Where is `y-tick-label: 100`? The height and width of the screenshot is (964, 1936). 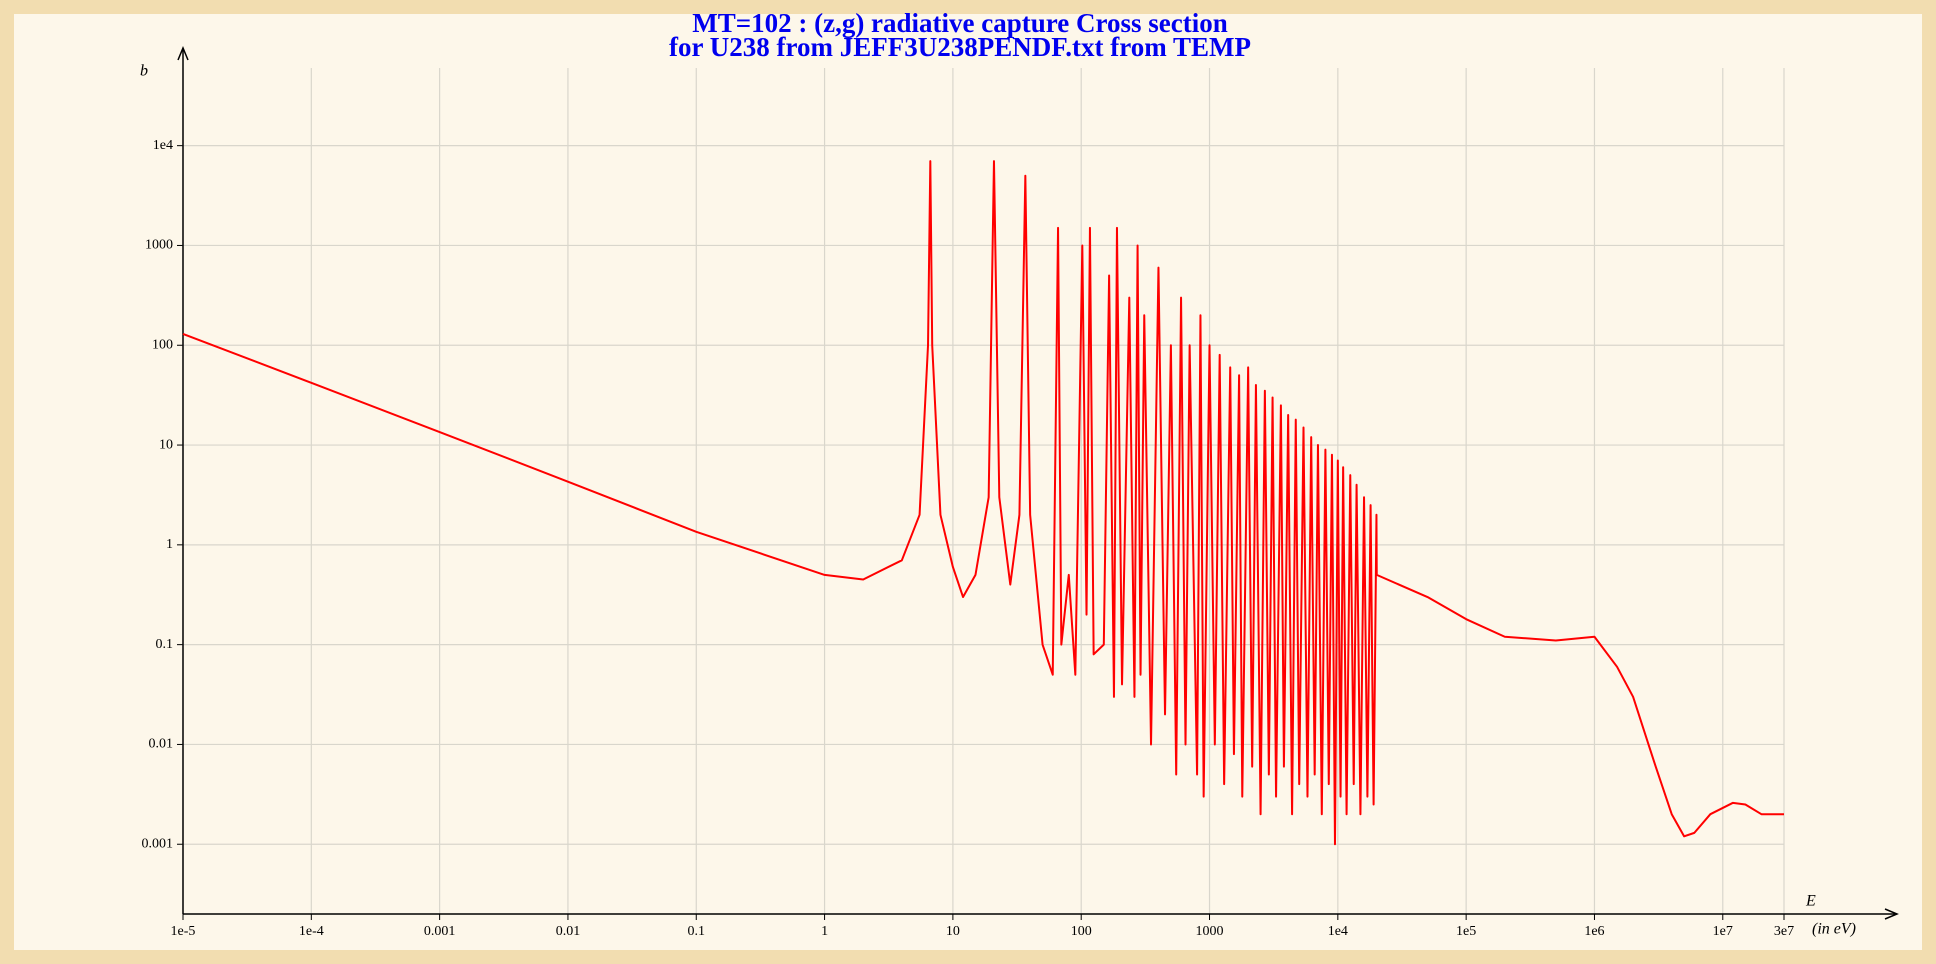 y-tick-label: 100 is located at coordinates (162, 344).